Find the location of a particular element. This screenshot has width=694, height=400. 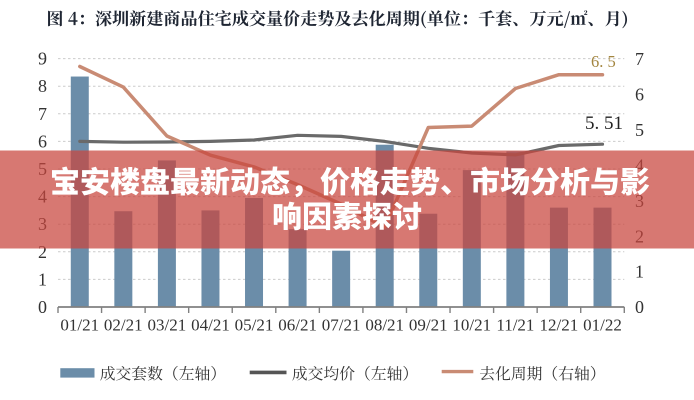

svg-text: 09/21 is located at coordinates (428, 325).